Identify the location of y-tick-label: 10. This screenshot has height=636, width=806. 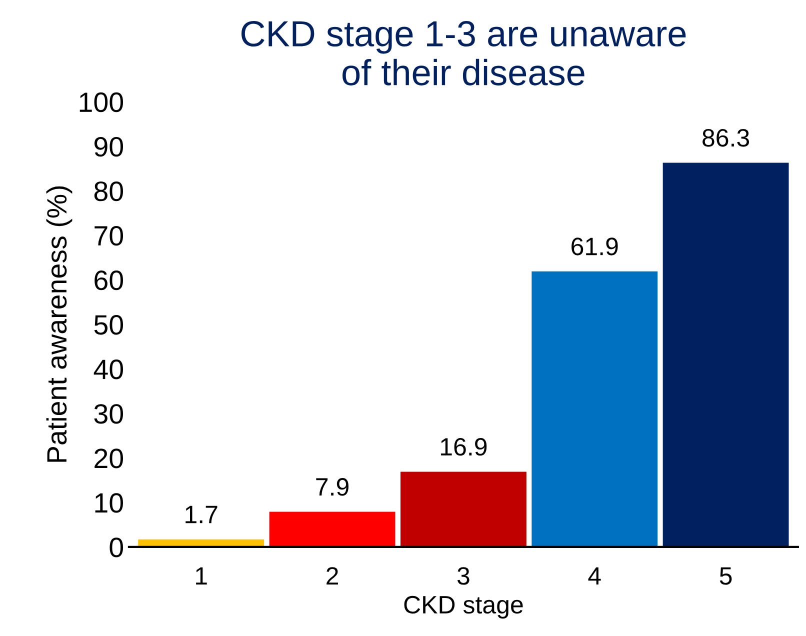
(109, 503).